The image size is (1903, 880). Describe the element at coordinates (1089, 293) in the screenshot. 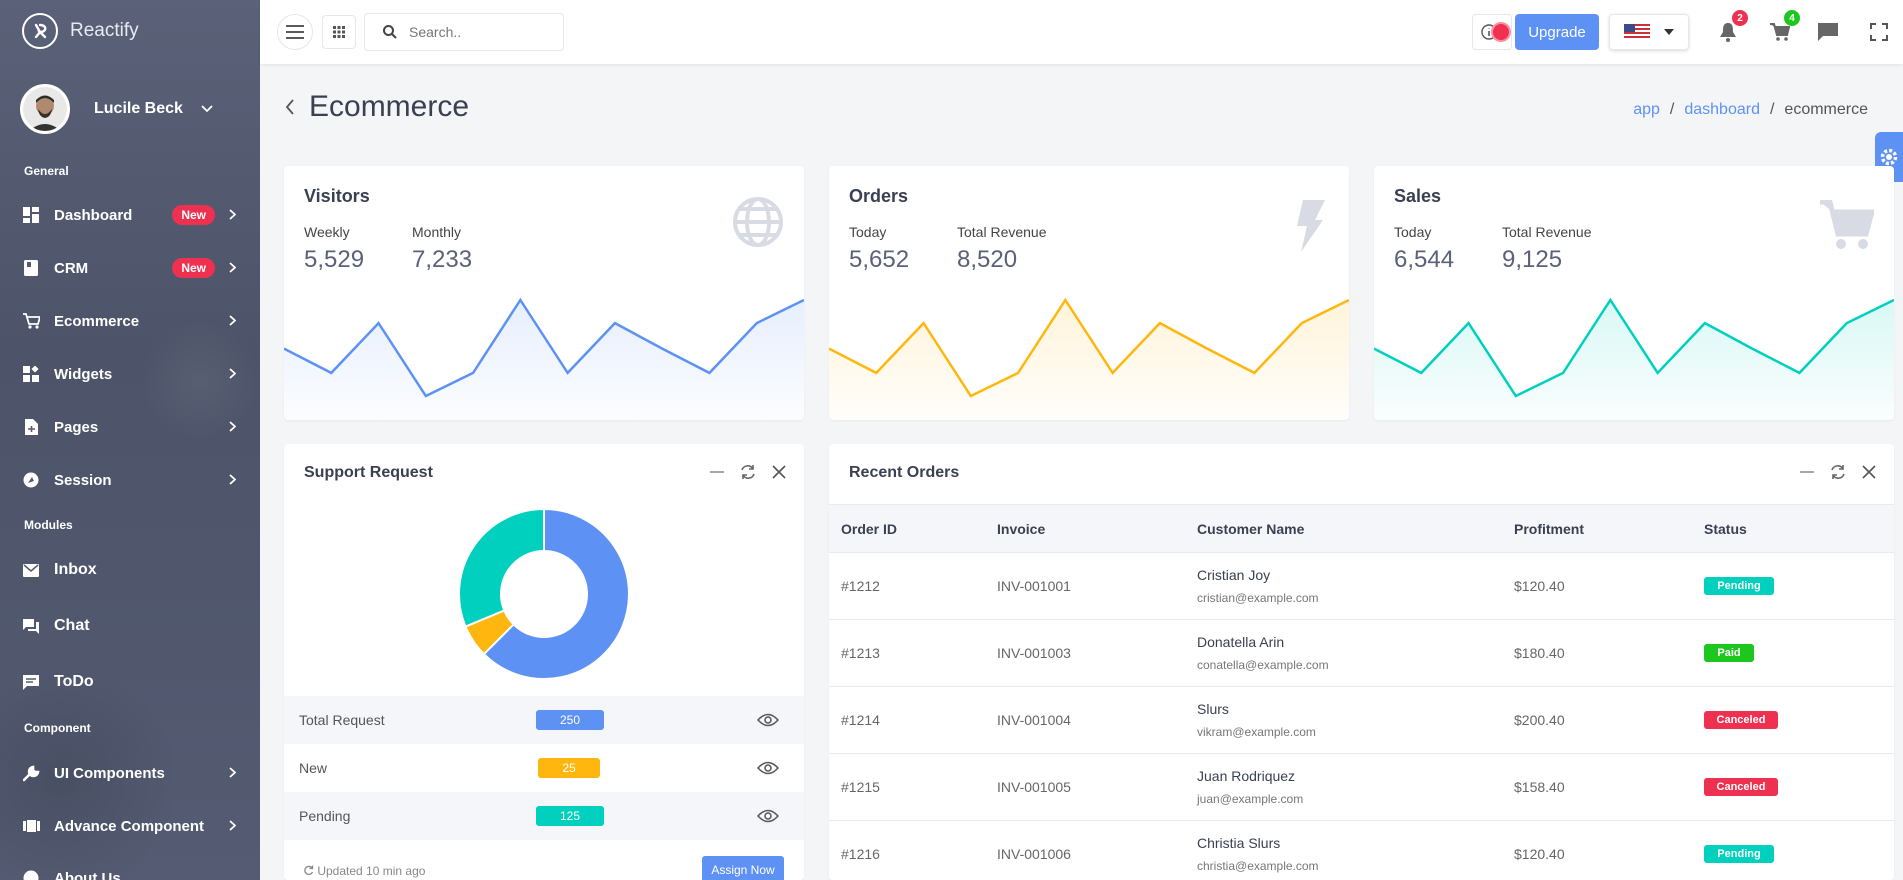

I see `orders-card: Orders Today 5,652 Total Revenue 8,520` at that location.